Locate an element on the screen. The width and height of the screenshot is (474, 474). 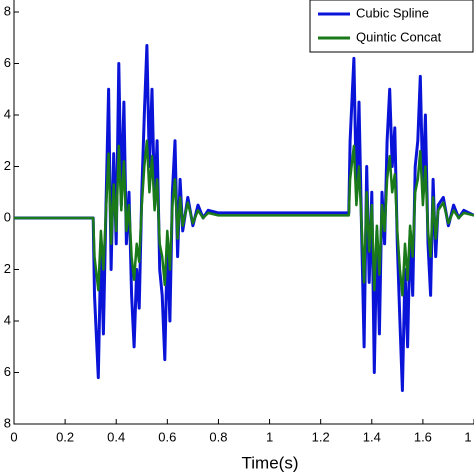
legend-box is located at coordinates (391, 26).